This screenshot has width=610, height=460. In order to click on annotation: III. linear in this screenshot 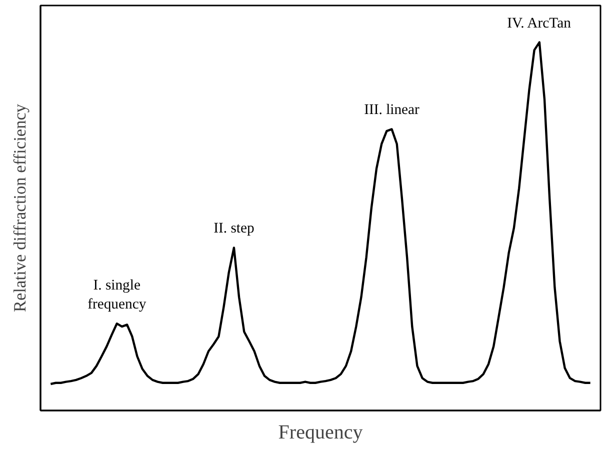, I will do `click(392, 110)`.